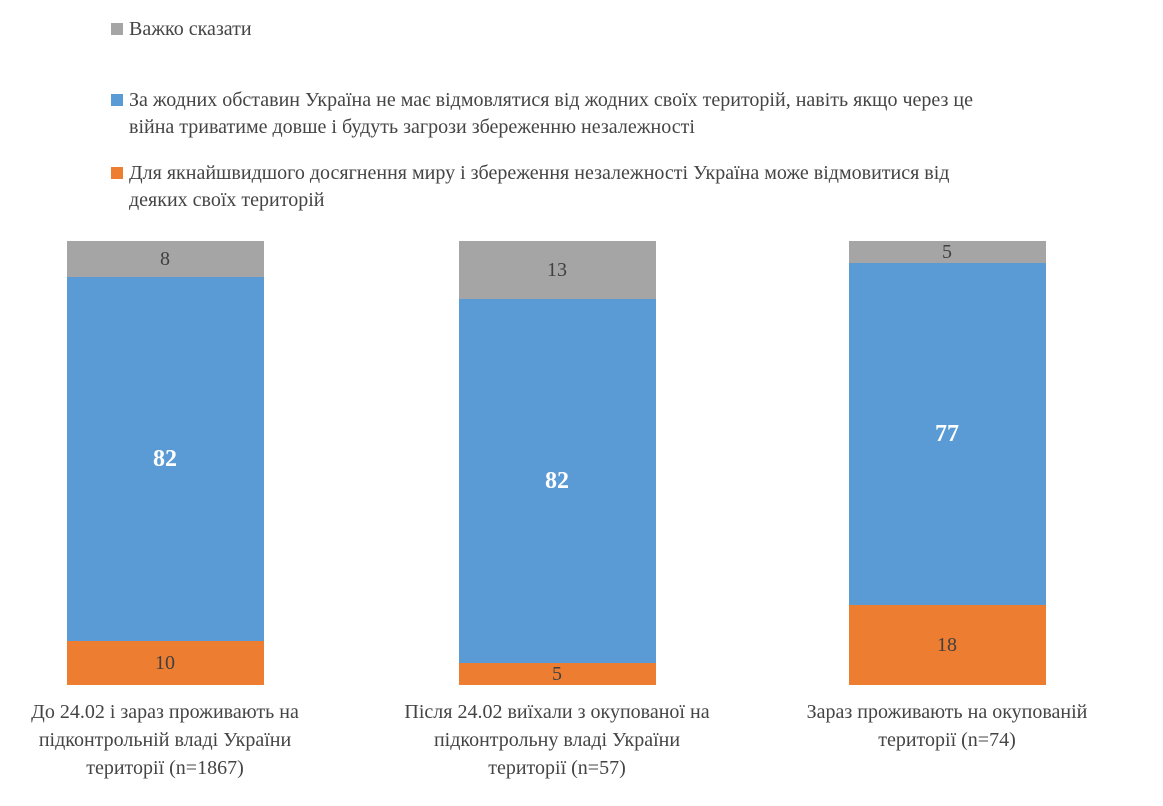 The image size is (1163, 806). Describe the element at coordinates (117, 173) in the screenshot. I see `legend-swatch-orange-icon` at that location.